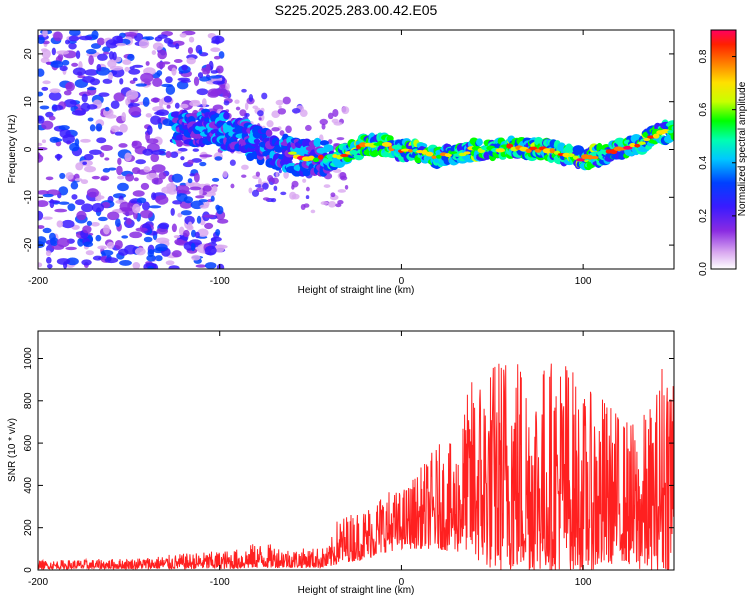 The width and height of the screenshot is (750, 600). I want to click on y-tick-label: 200, so click(28, 527).